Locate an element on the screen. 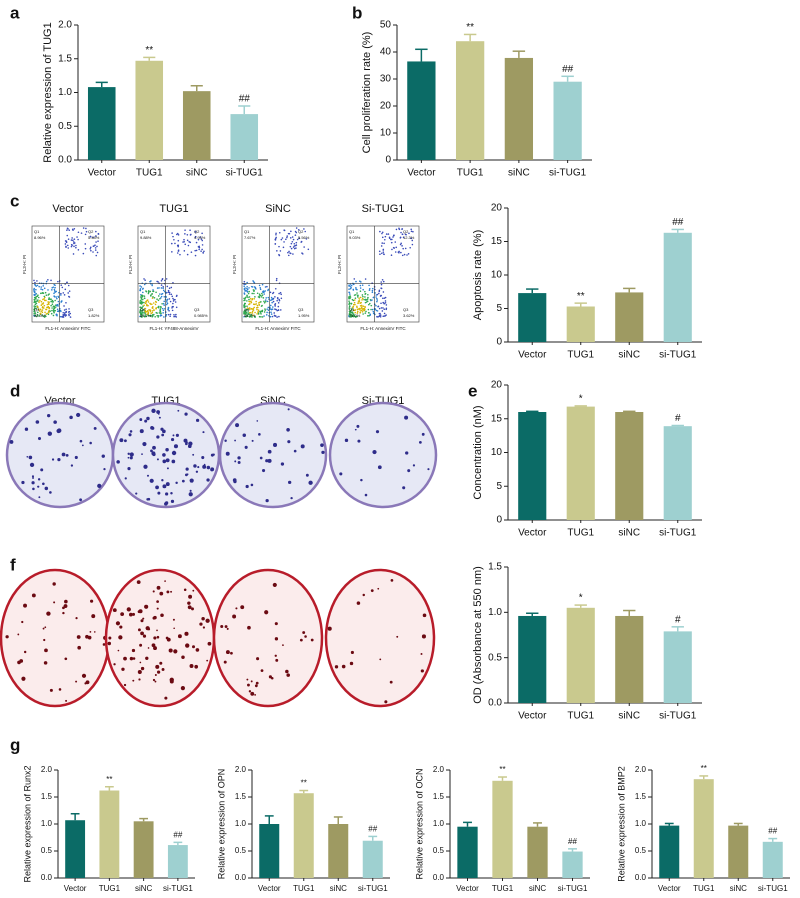 The image size is (800, 898). flow-x-label: FL1-H: AnnexinV FITC is located at coordinates (383, 328).